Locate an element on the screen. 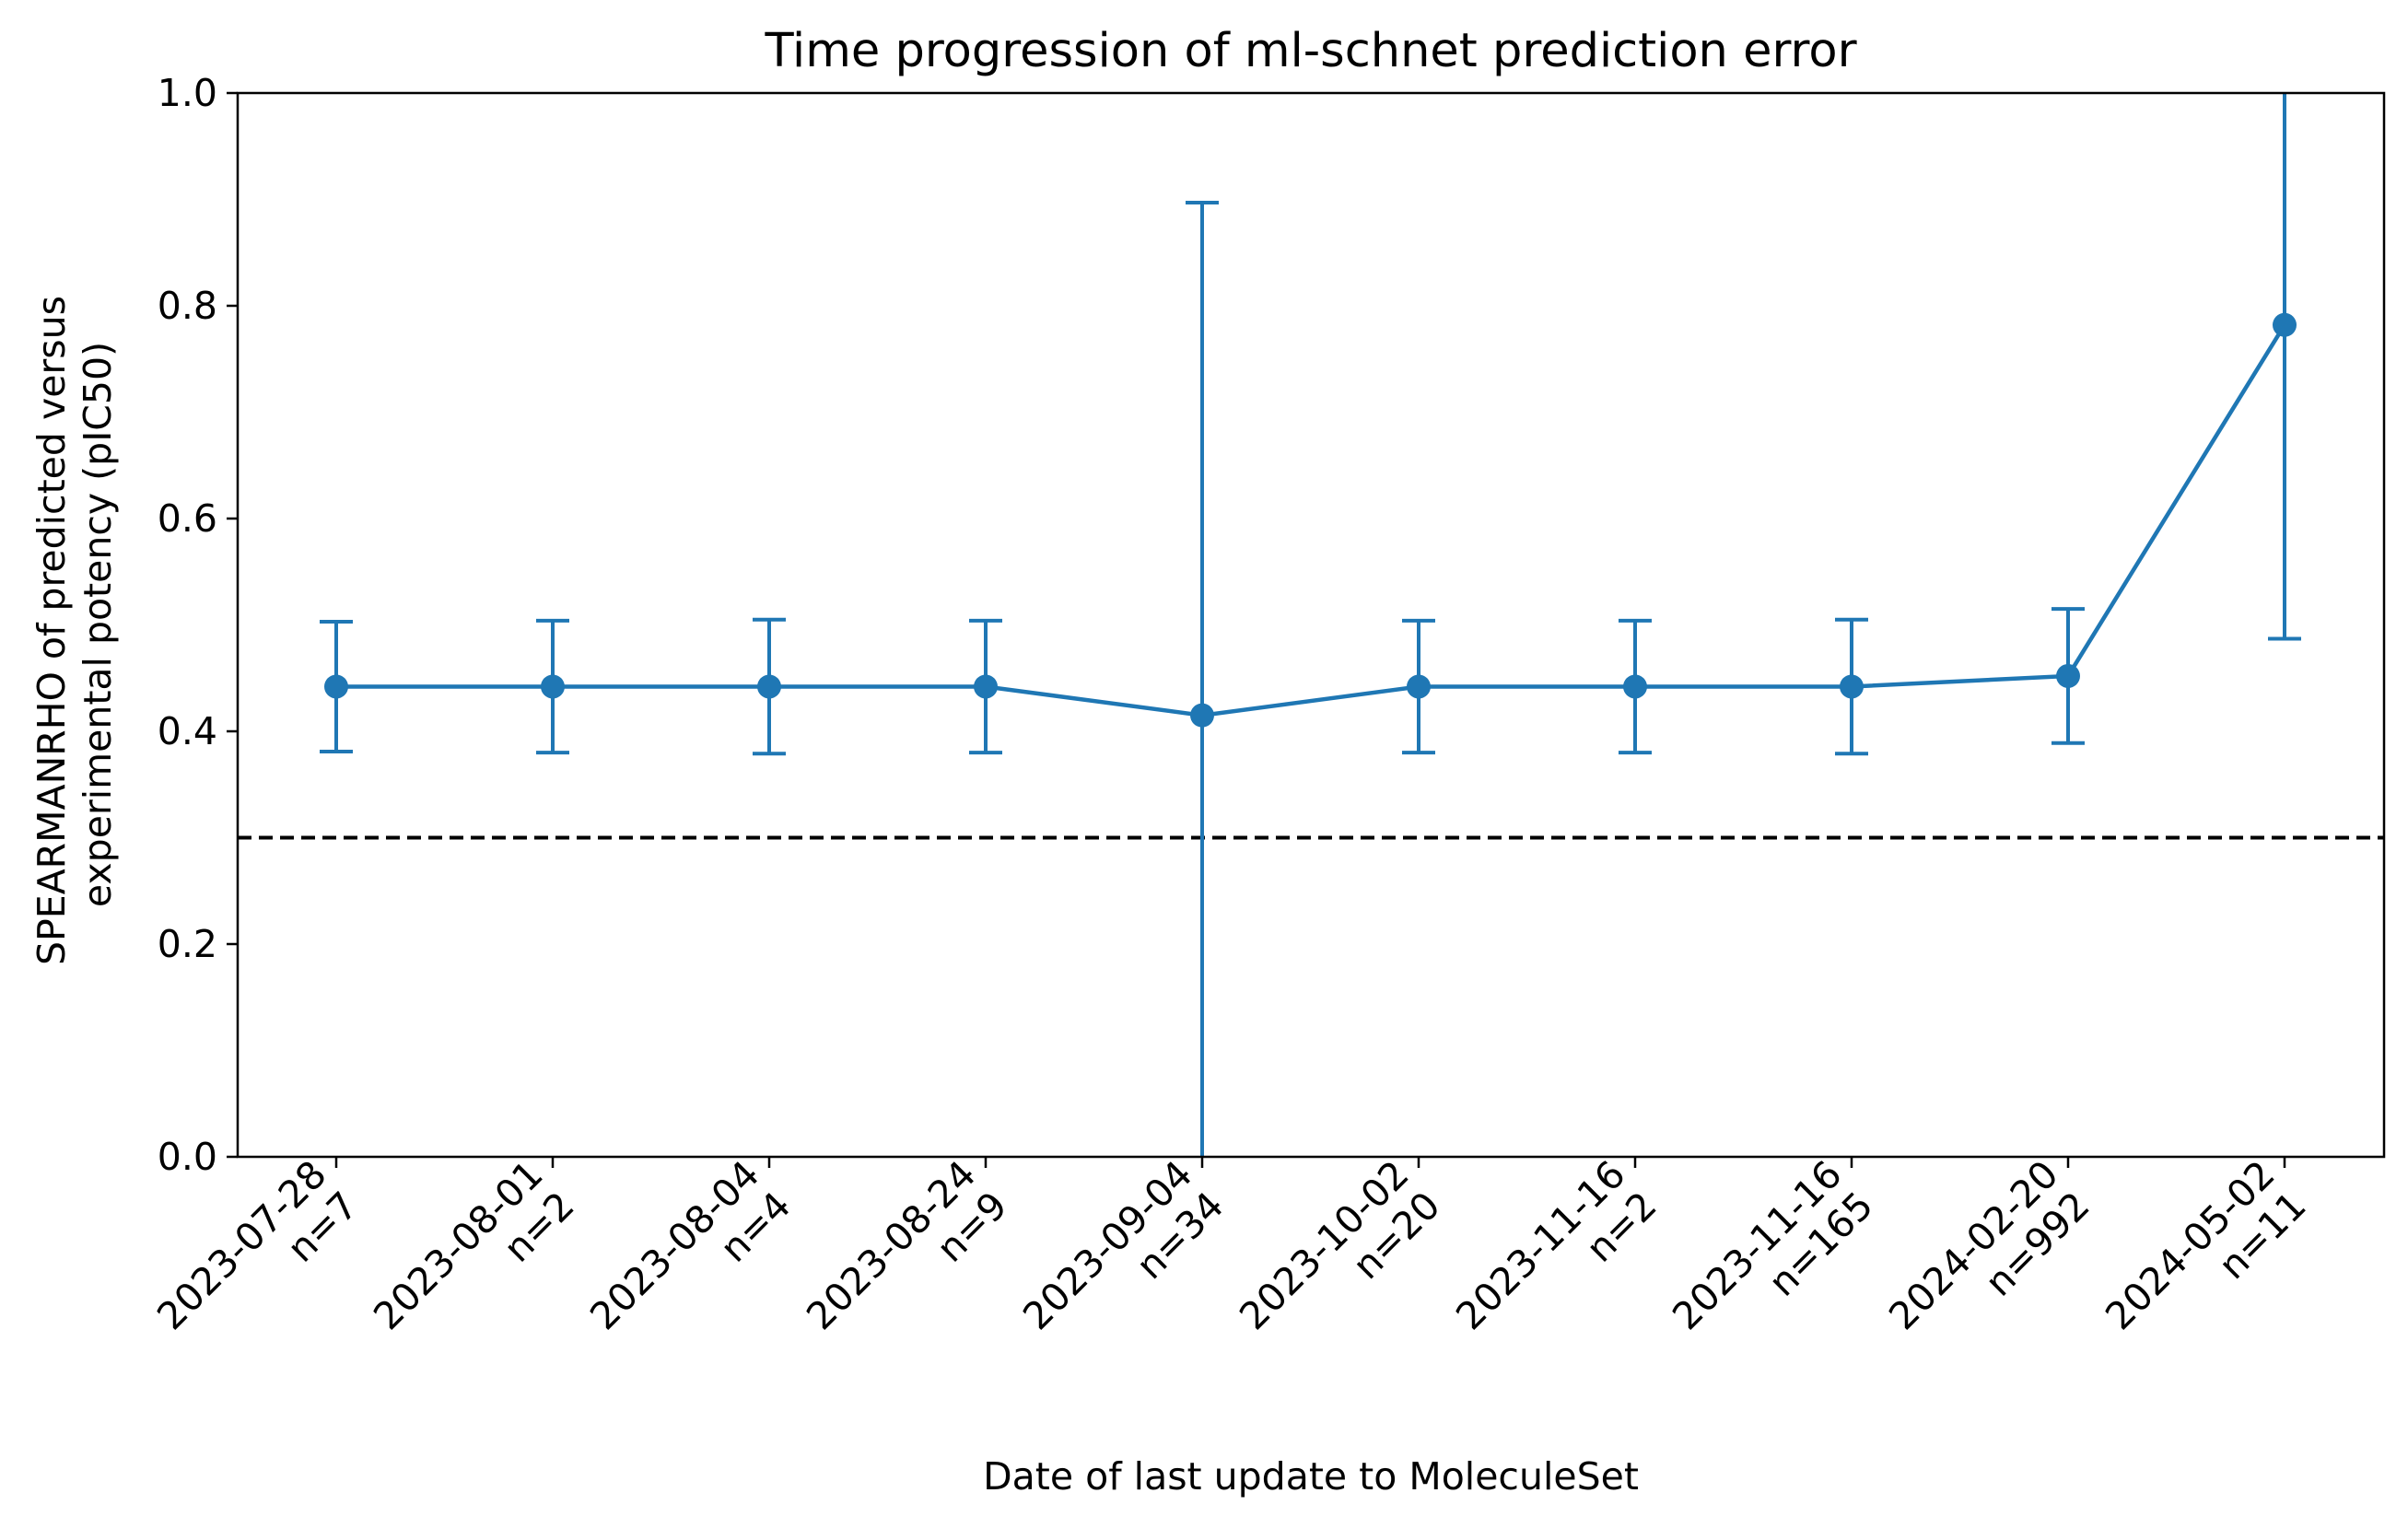 Image resolution: width=2408 pixels, height=1528 pixels. x-tick-label: 2023-08-04n=4 is located at coordinates (690, 1245).